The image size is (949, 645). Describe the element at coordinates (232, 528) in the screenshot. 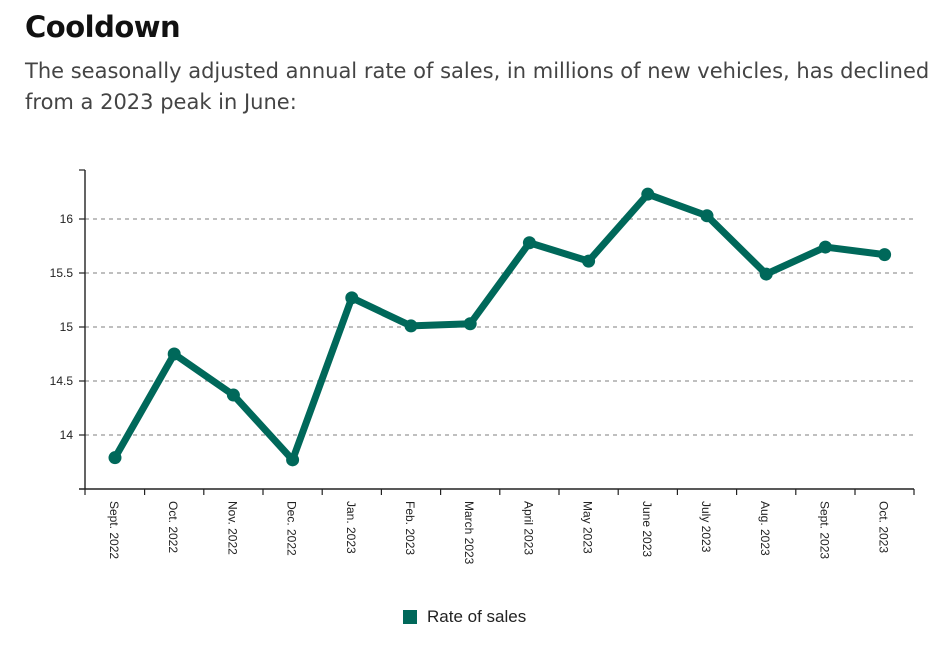

I see `x-tick-label: Nov. 2022` at that location.